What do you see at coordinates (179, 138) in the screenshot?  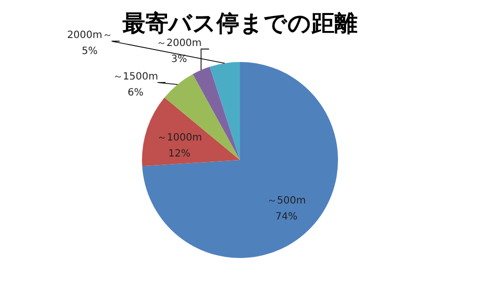 I see `slice-label: ～1000m` at bounding box center [179, 138].